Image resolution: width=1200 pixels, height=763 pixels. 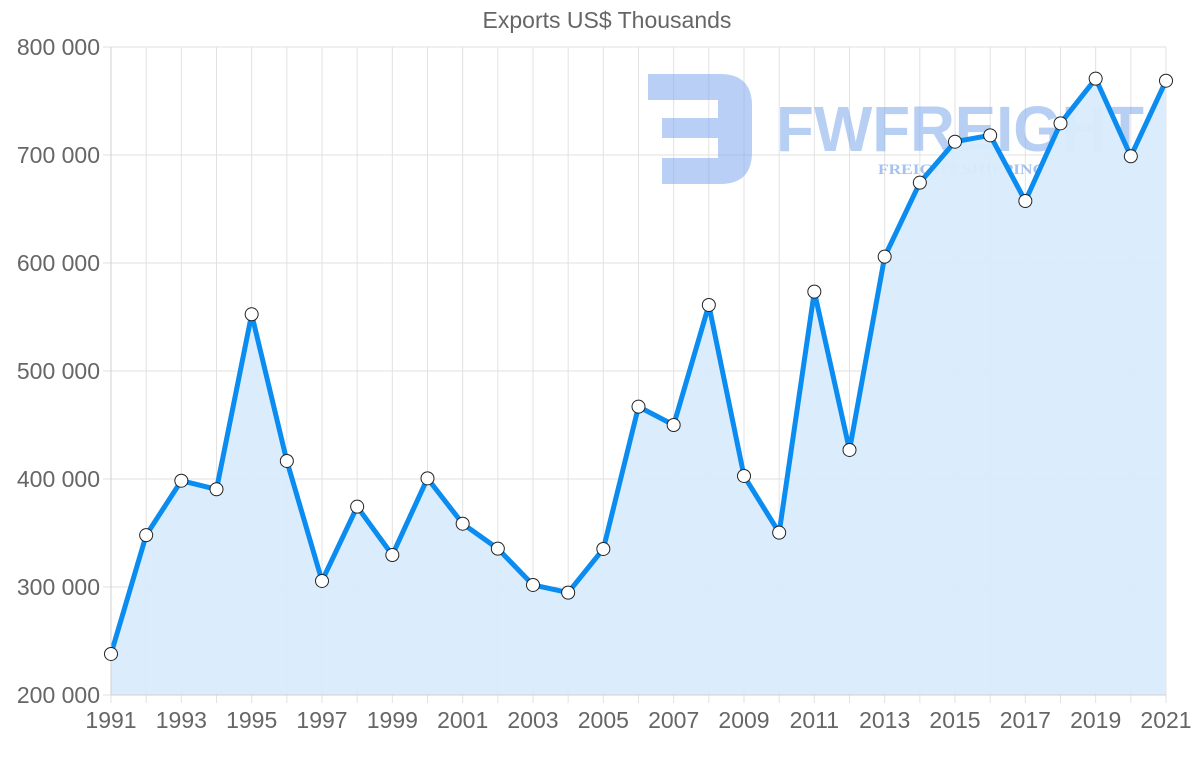 What do you see at coordinates (954, 720) in the screenshot?
I see `x-tick-label: 2015` at bounding box center [954, 720].